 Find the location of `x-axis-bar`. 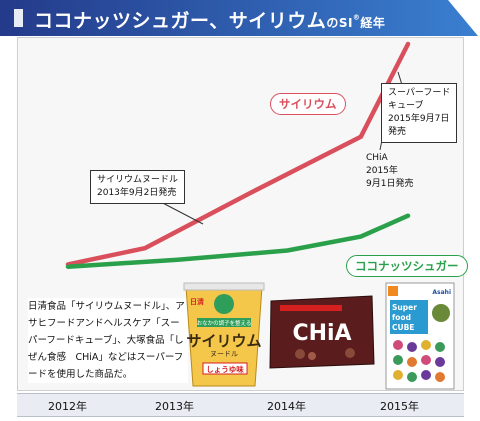

x-axis-bar is located at coordinates (240, 405).